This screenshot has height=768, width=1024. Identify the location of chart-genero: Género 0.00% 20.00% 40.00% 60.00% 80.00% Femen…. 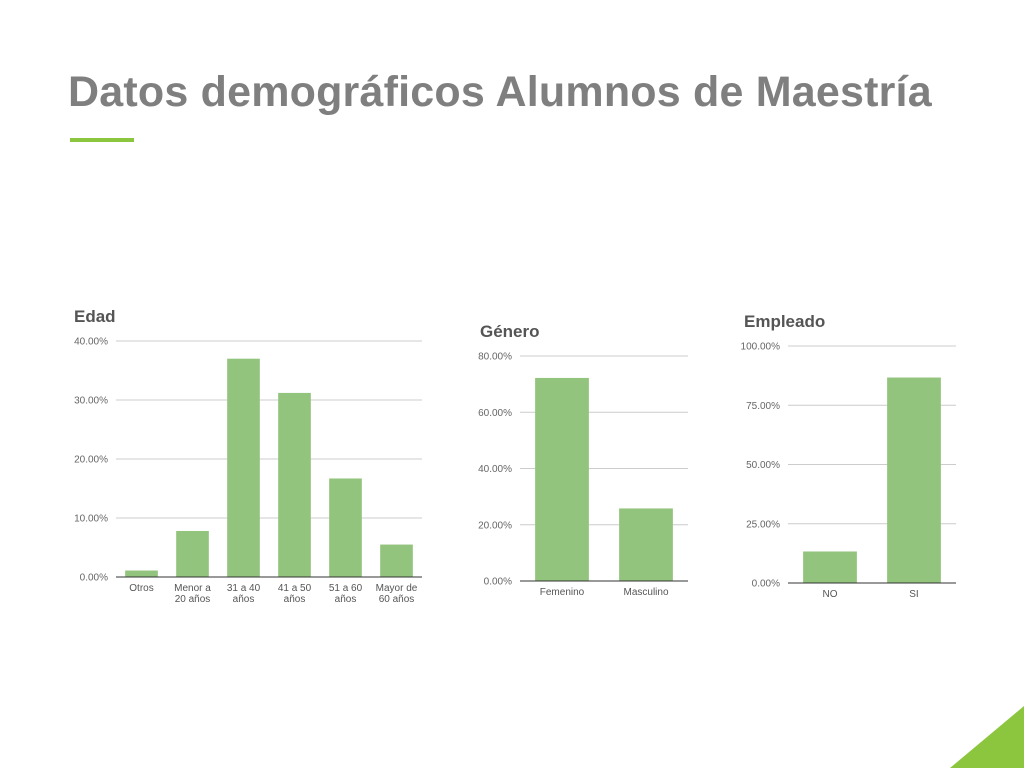
(583, 460).